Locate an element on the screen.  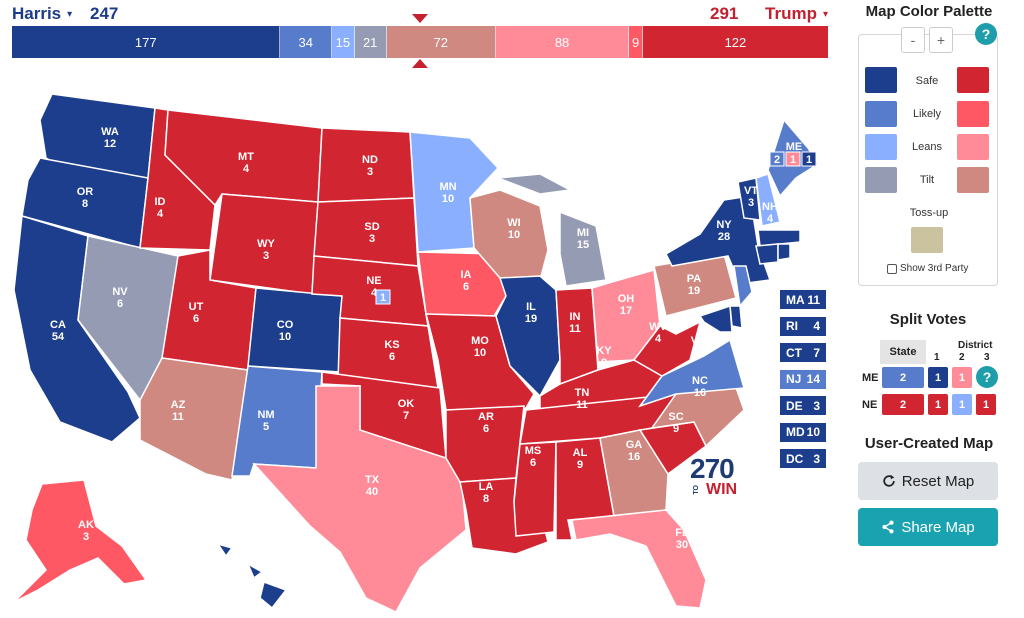
state-az is located at coordinates (194, 419).